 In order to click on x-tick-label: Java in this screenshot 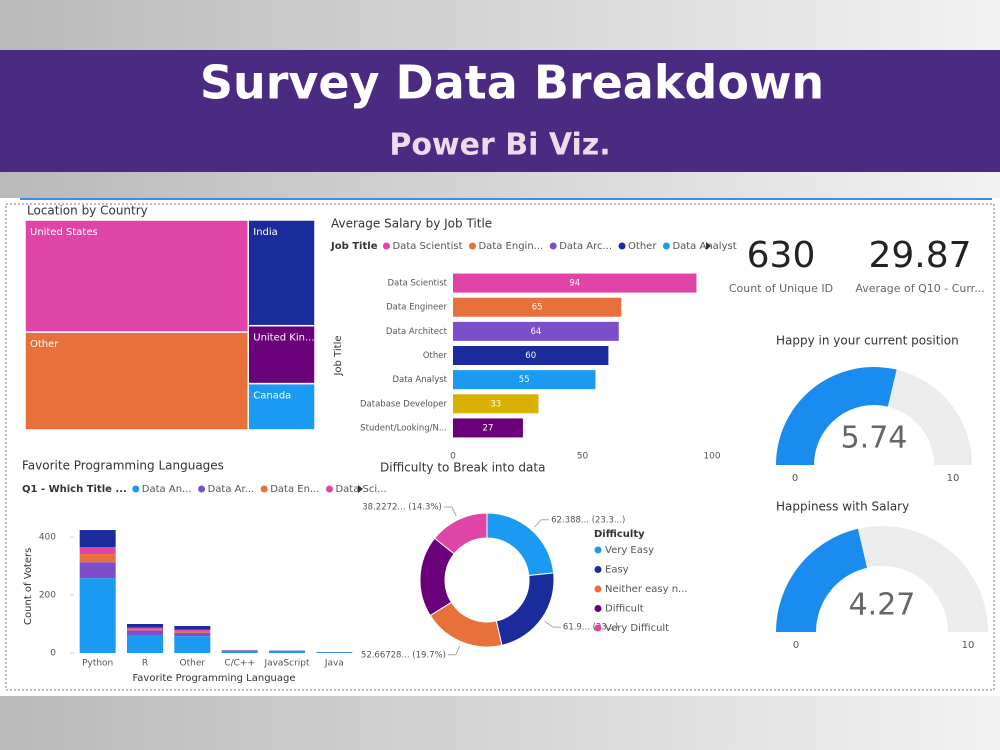, I will do `click(334, 664)`.